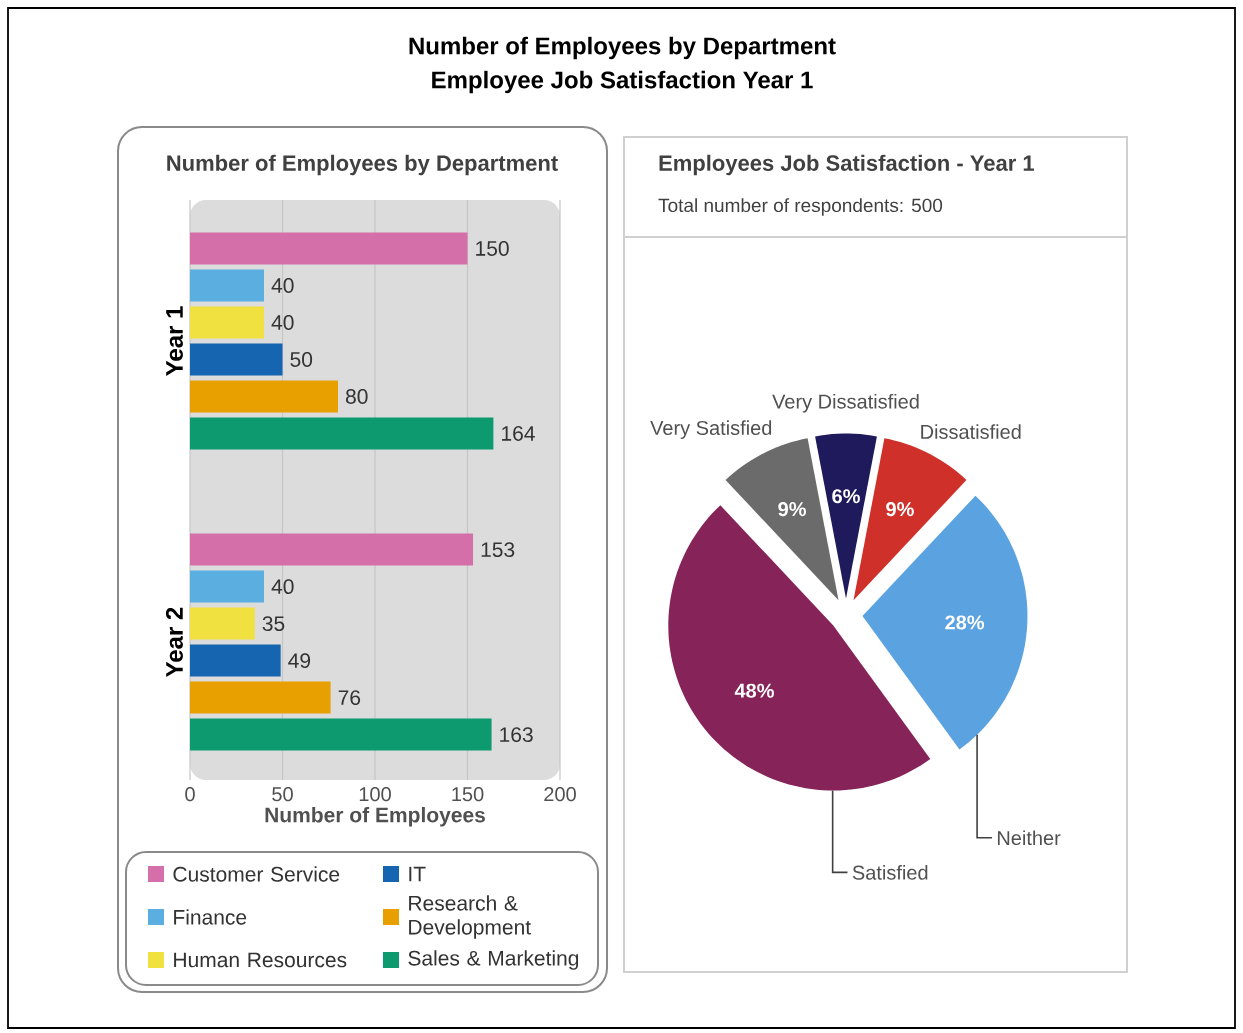 The image size is (1243, 1033). I want to click on data-label: 164, so click(518, 433).